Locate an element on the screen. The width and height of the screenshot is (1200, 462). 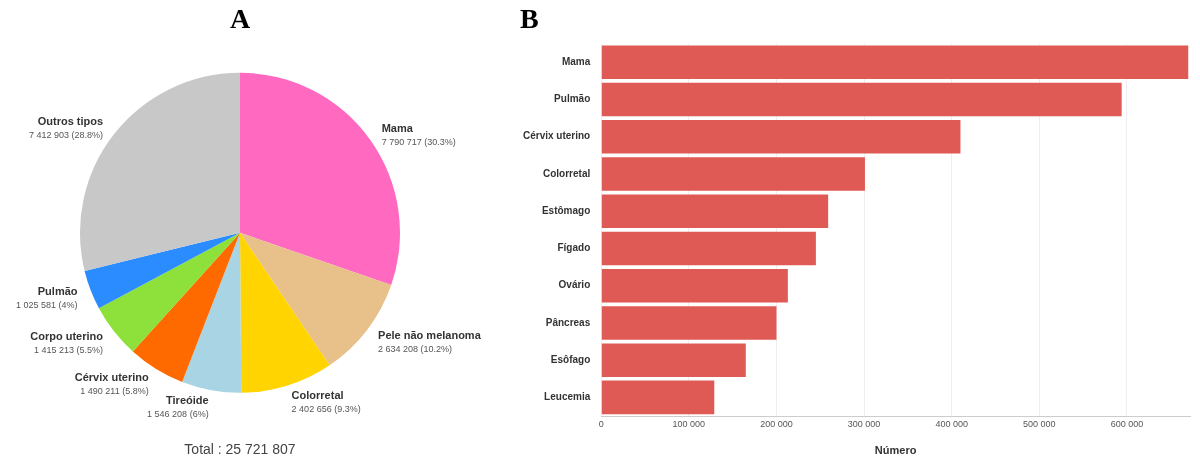
slice-label: Pele não melanoma is located at coordinates (430, 334).